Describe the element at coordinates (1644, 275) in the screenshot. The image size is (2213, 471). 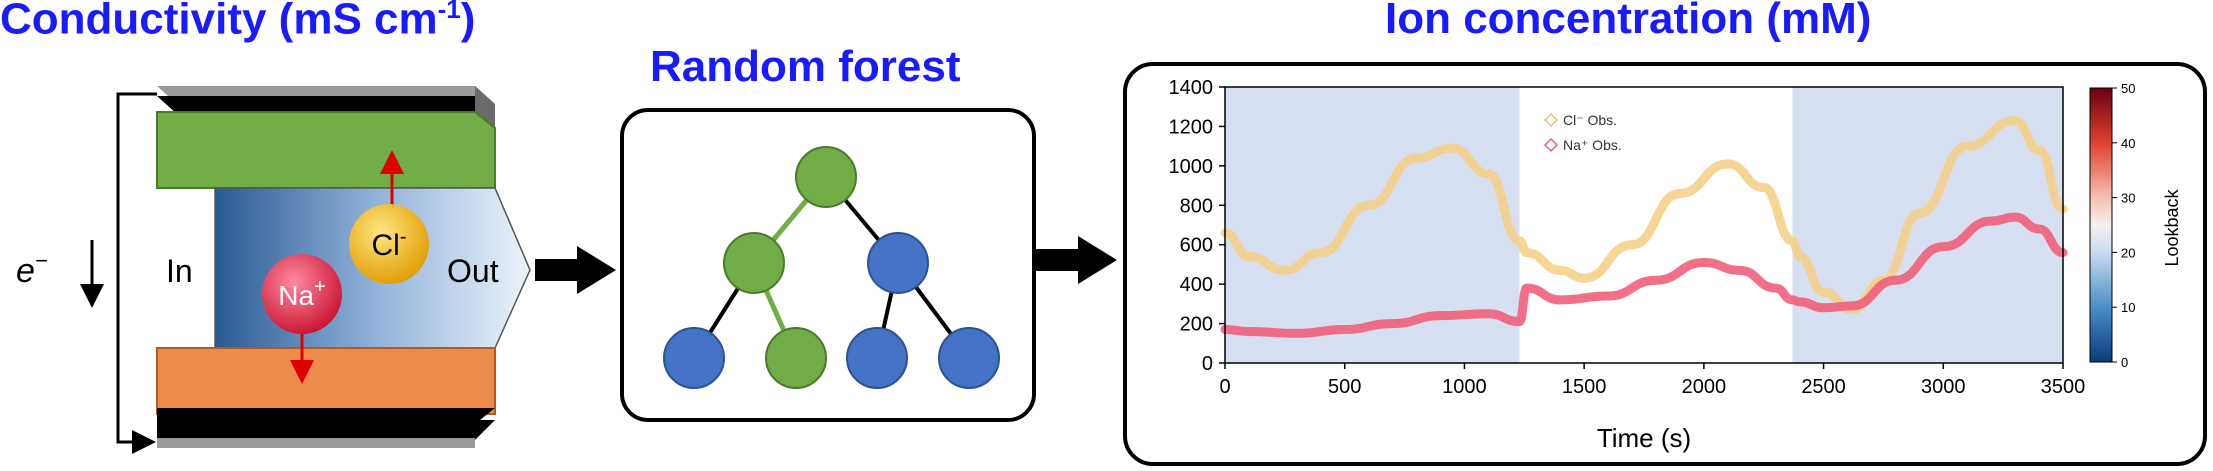
I see `series-line-na` at that location.